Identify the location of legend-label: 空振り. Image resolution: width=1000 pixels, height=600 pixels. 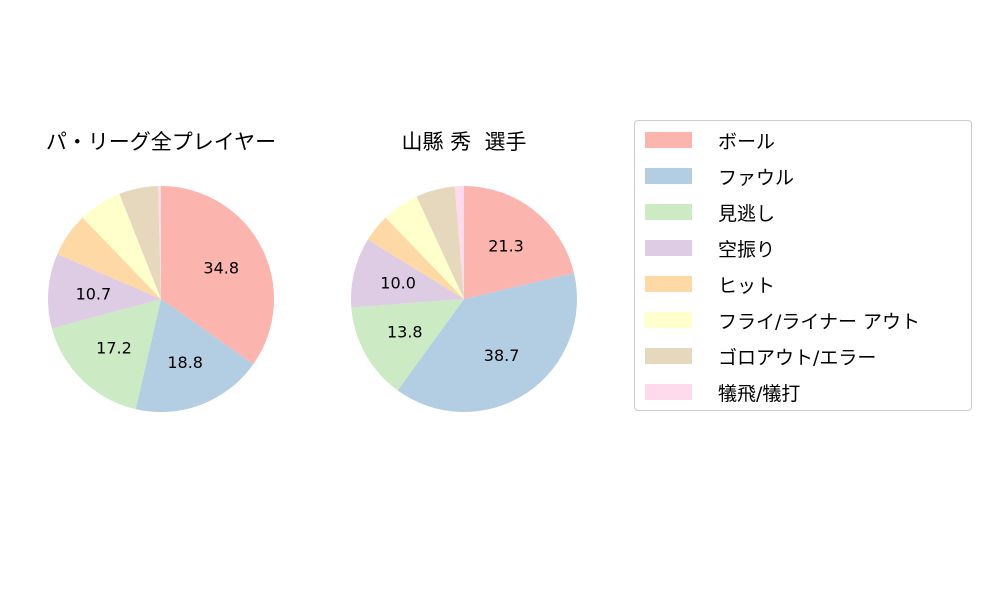
(747, 249).